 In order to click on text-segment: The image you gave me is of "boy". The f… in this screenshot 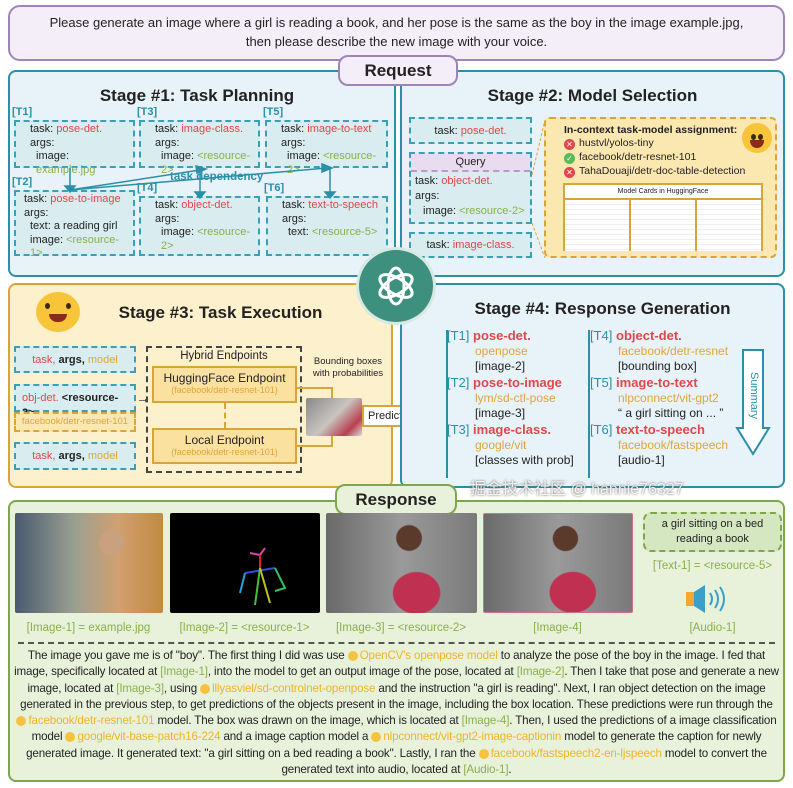, I will do `click(187, 655)`.